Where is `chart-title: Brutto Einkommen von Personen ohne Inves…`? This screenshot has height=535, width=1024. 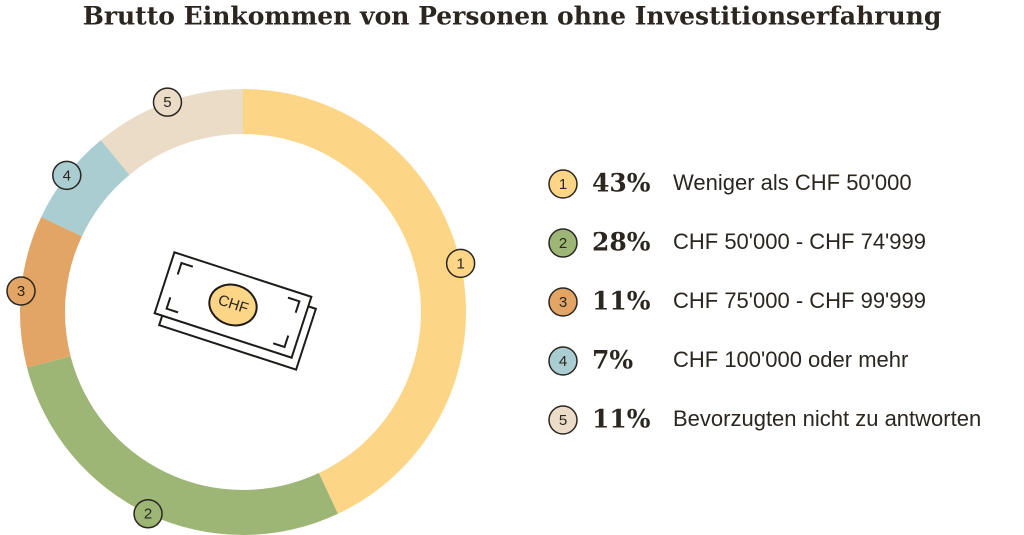 chart-title: Brutto Einkommen von Personen ohne Inves… is located at coordinates (512, 16).